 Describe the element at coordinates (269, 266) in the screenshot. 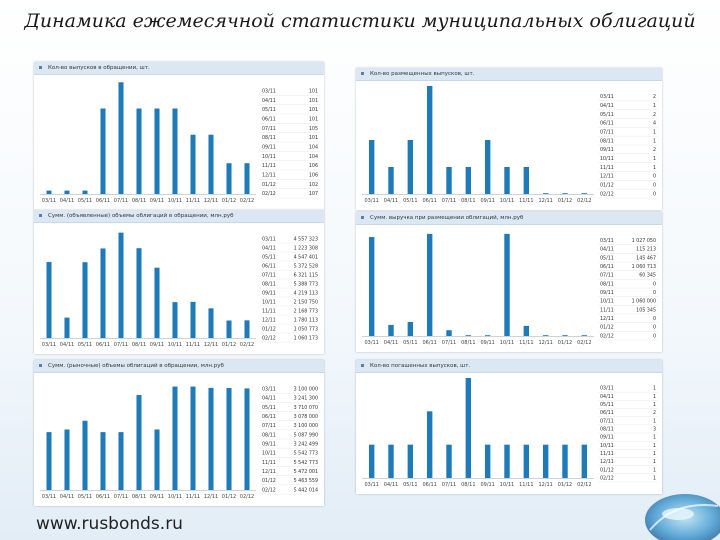

I see `table-period: 06/11` at that location.